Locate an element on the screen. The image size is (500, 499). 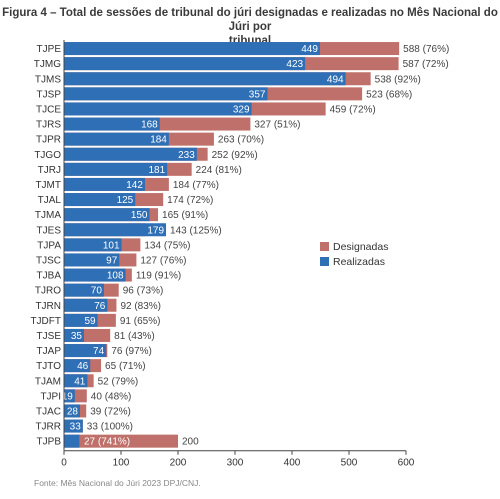
data-label-designadas: 92 (83%) is located at coordinates (140, 306).